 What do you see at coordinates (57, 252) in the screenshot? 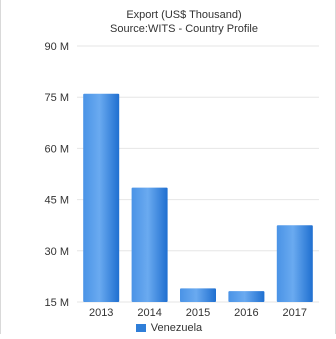
I see `y-tick-label: 30 M` at bounding box center [57, 252].